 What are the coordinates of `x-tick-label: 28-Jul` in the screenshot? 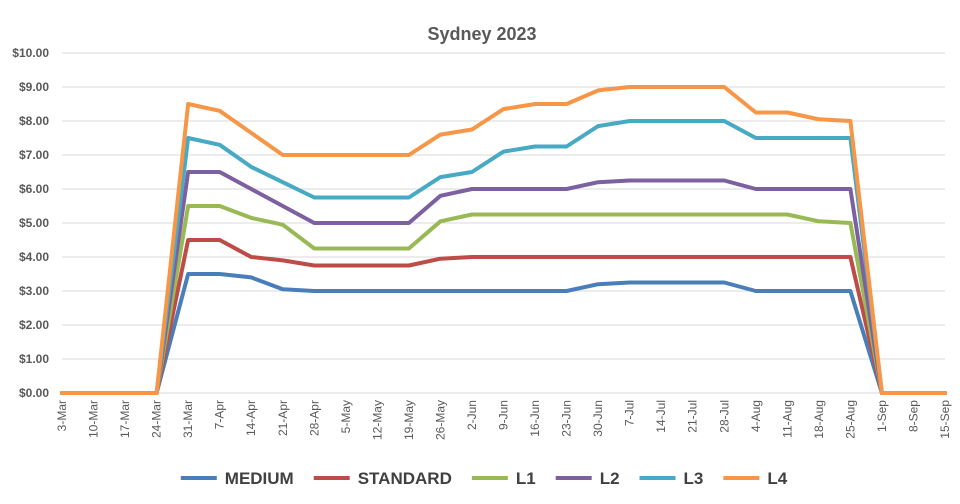 It's located at (724, 416).